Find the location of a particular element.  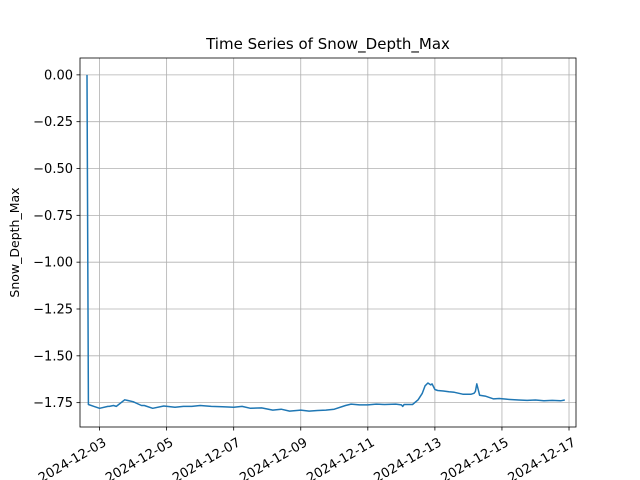

x-tick-label: 2024-12-05 is located at coordinates (139, 457).